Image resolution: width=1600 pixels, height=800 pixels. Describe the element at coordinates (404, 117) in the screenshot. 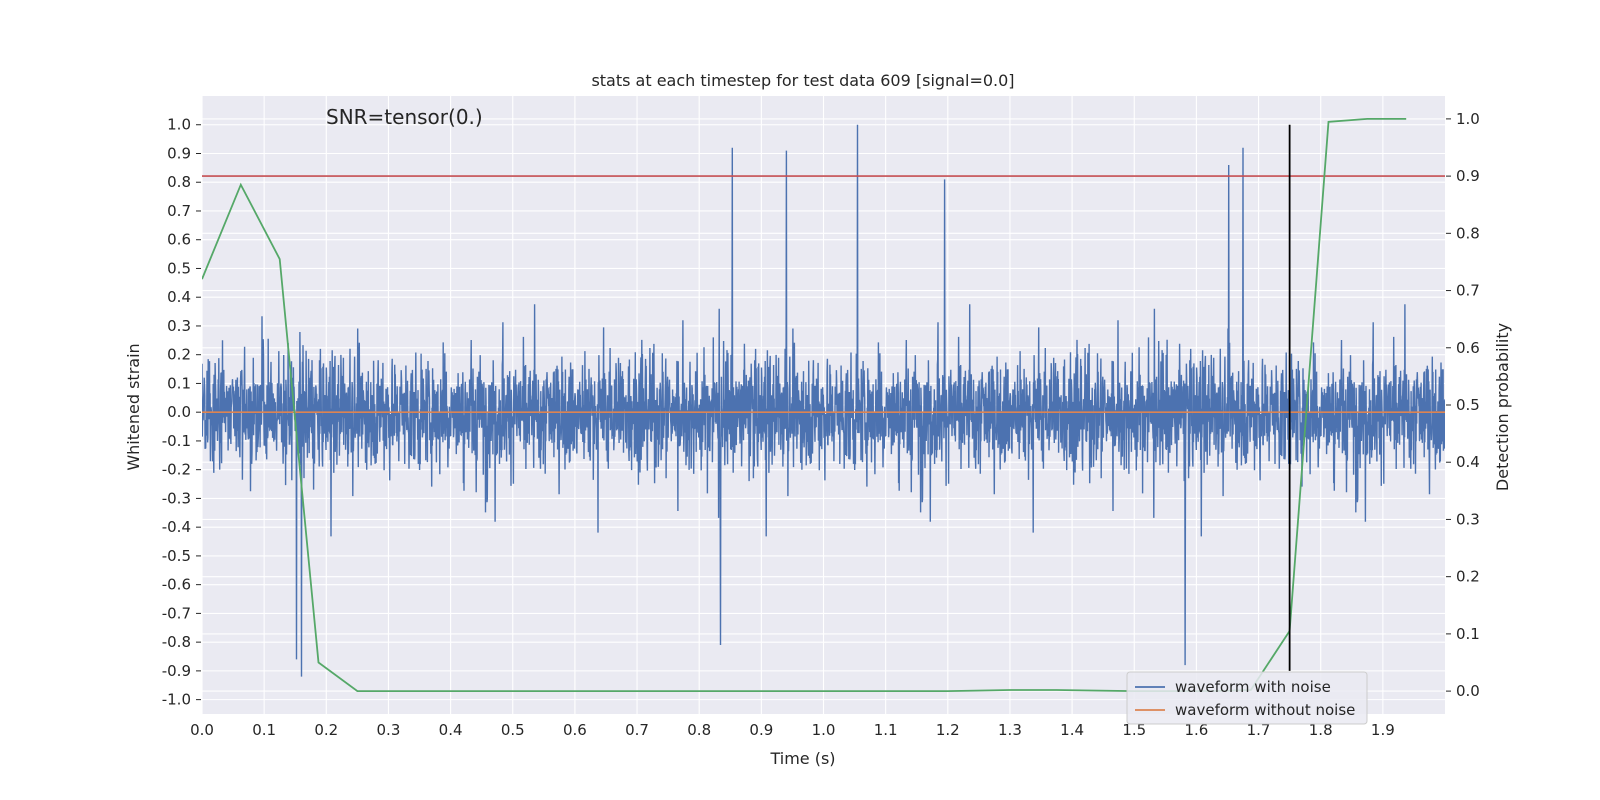

I see `snr-annotation: SNR=tensor(0.)` at that location.